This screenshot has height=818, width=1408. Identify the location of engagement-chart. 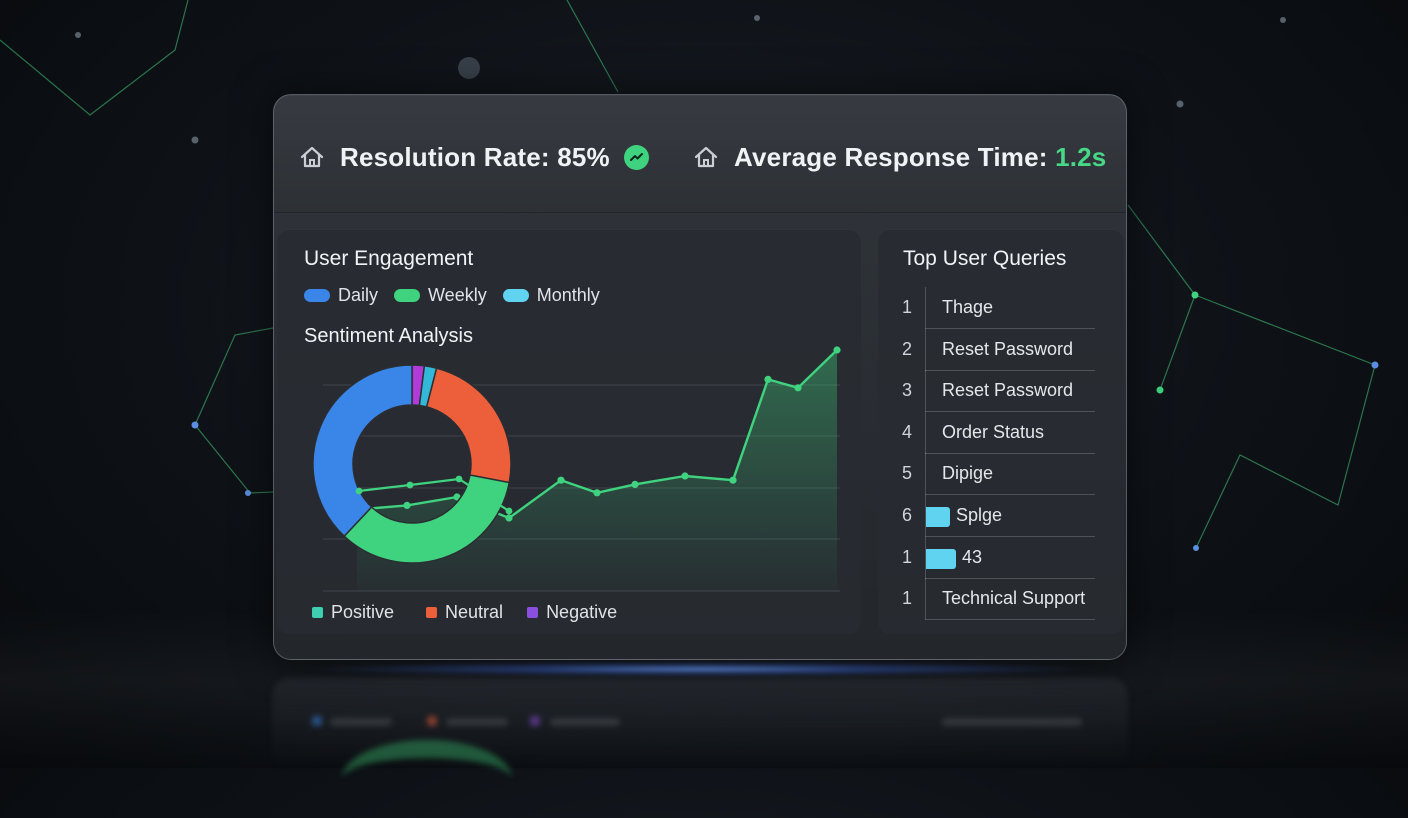
(576, 469).